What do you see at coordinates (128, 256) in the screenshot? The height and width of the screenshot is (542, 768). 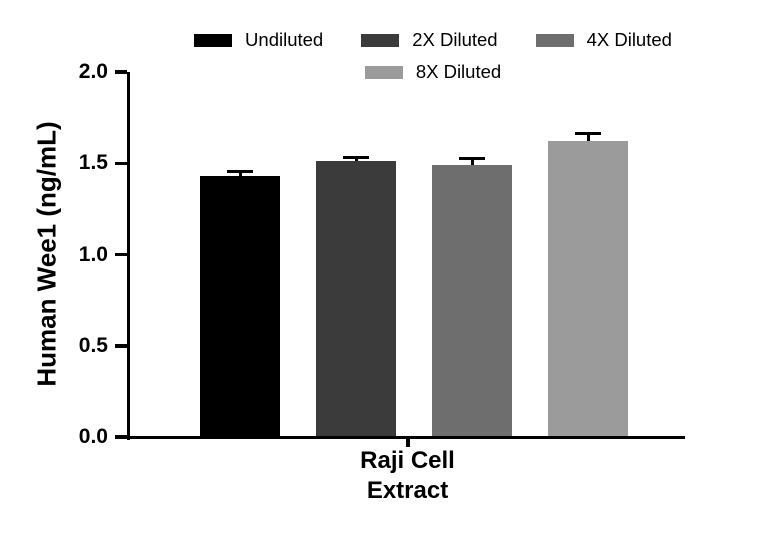 I see `y-axis-line` at bounding box center [128, 256].